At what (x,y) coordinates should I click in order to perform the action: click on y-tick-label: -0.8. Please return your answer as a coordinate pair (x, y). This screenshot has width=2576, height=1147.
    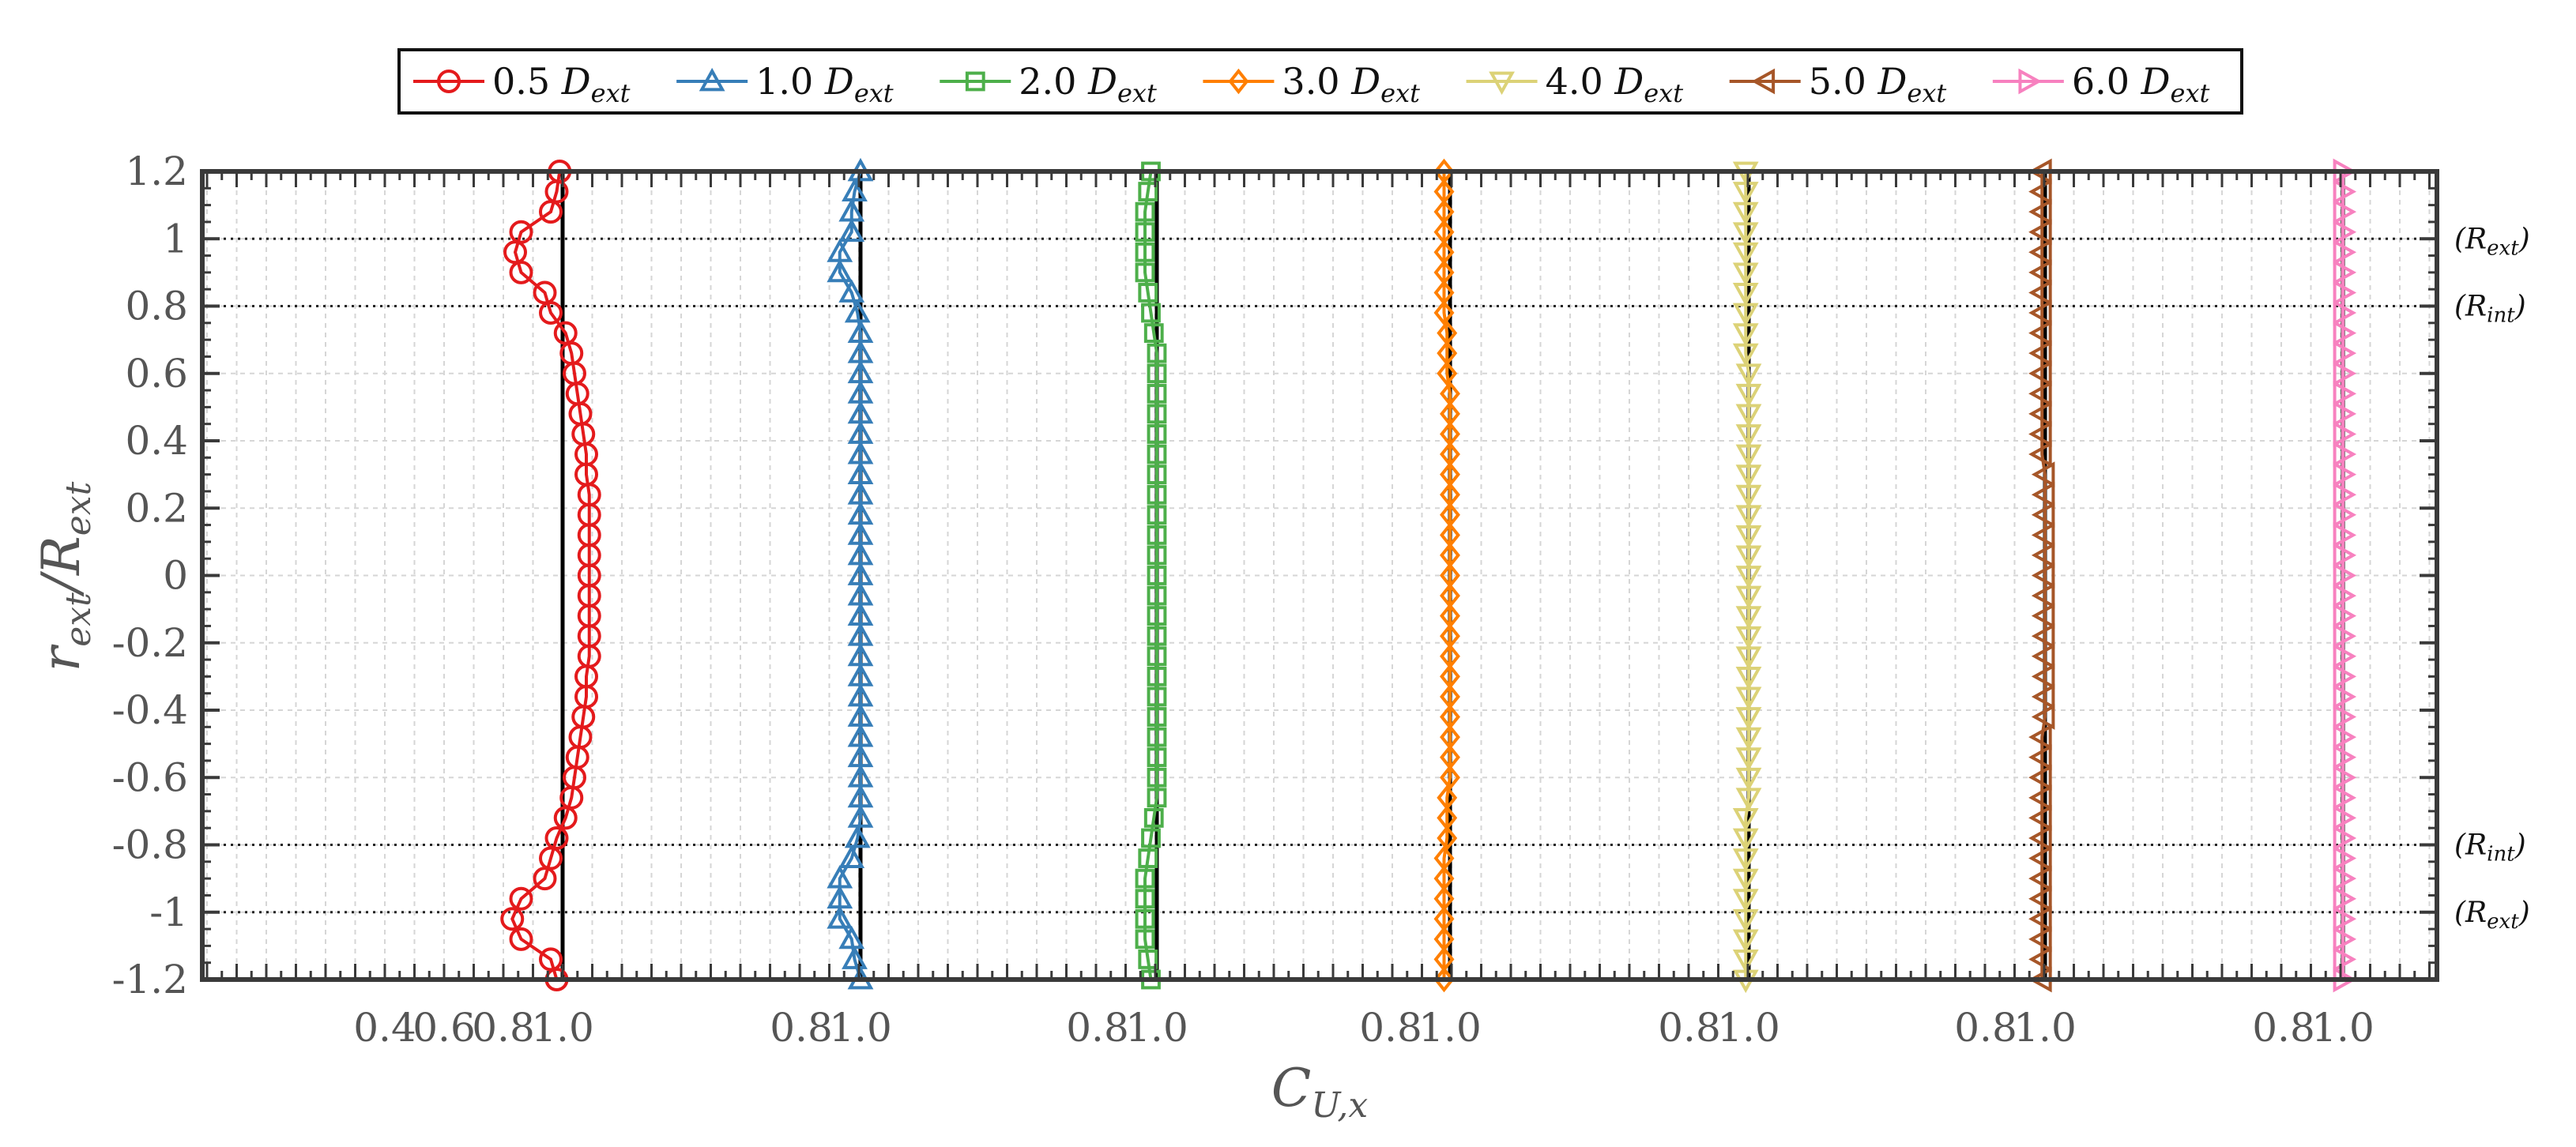
    Looking at the image, I should click on (150, 845).